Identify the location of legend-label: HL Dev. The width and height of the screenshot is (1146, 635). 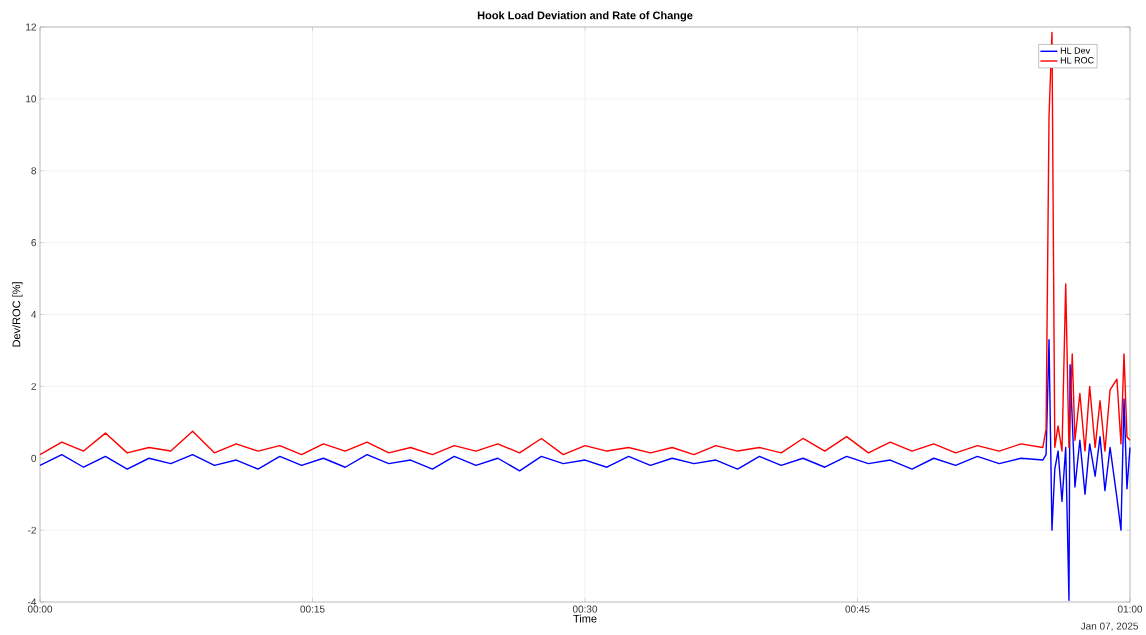
(1075, 50).